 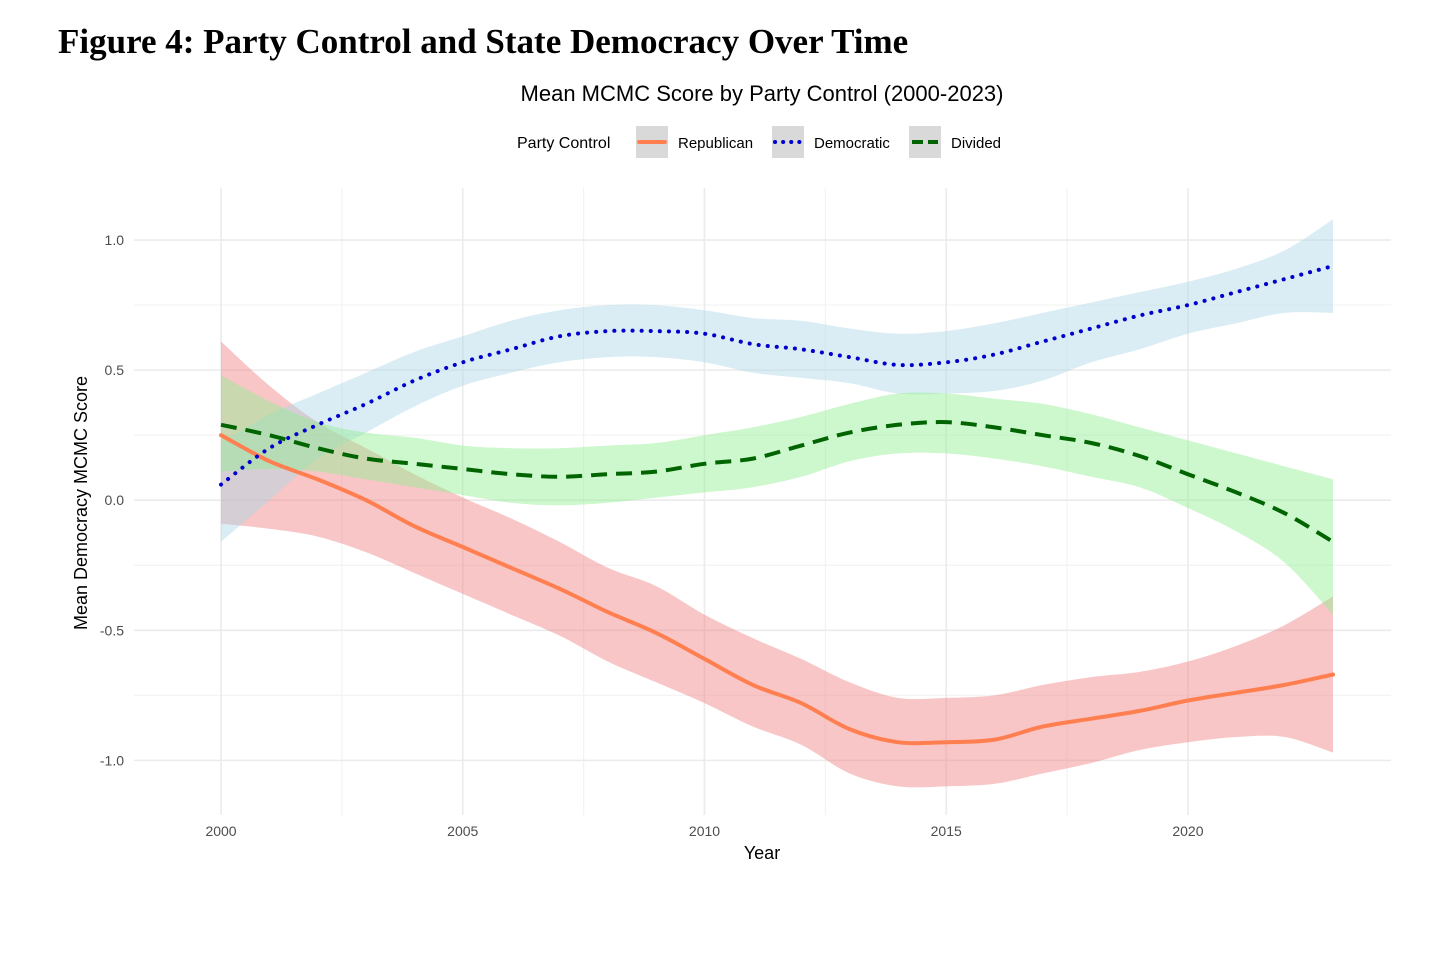 What do you see at coordinates (976, 143) in the screenshot?
I see `legend-label-divided: Divided` at bounding box center [976, 143].